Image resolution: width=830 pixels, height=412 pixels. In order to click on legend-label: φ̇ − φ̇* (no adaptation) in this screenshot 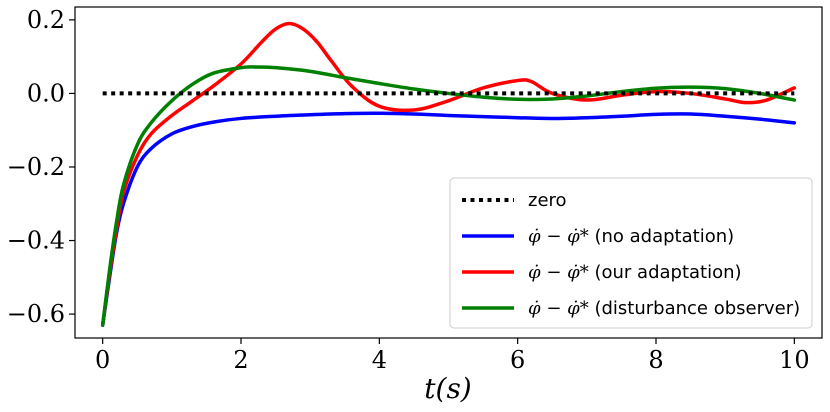, I will do `click(631, 236)`.